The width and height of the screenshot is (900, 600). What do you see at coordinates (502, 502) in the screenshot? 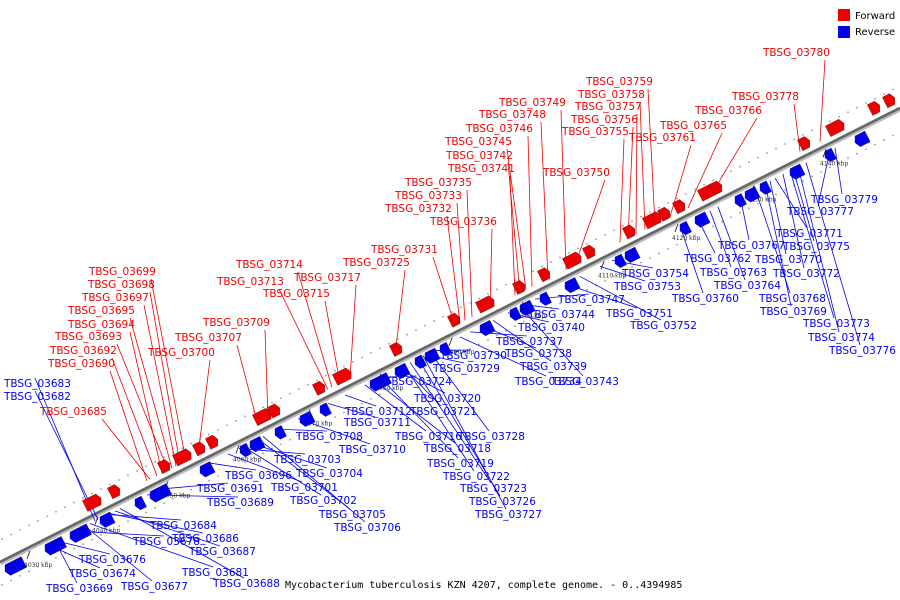
I see `gene-label: TBSG_03726` at bounding box center [502, 502].